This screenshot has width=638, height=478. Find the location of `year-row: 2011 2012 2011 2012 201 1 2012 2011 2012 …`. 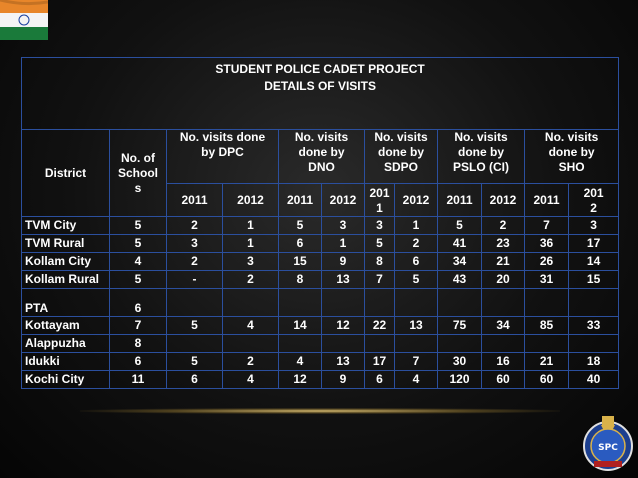

year-row: 2011 2012 2011 2012 201 1 2012 2011 2012 … is located at coordinates (321, 200).